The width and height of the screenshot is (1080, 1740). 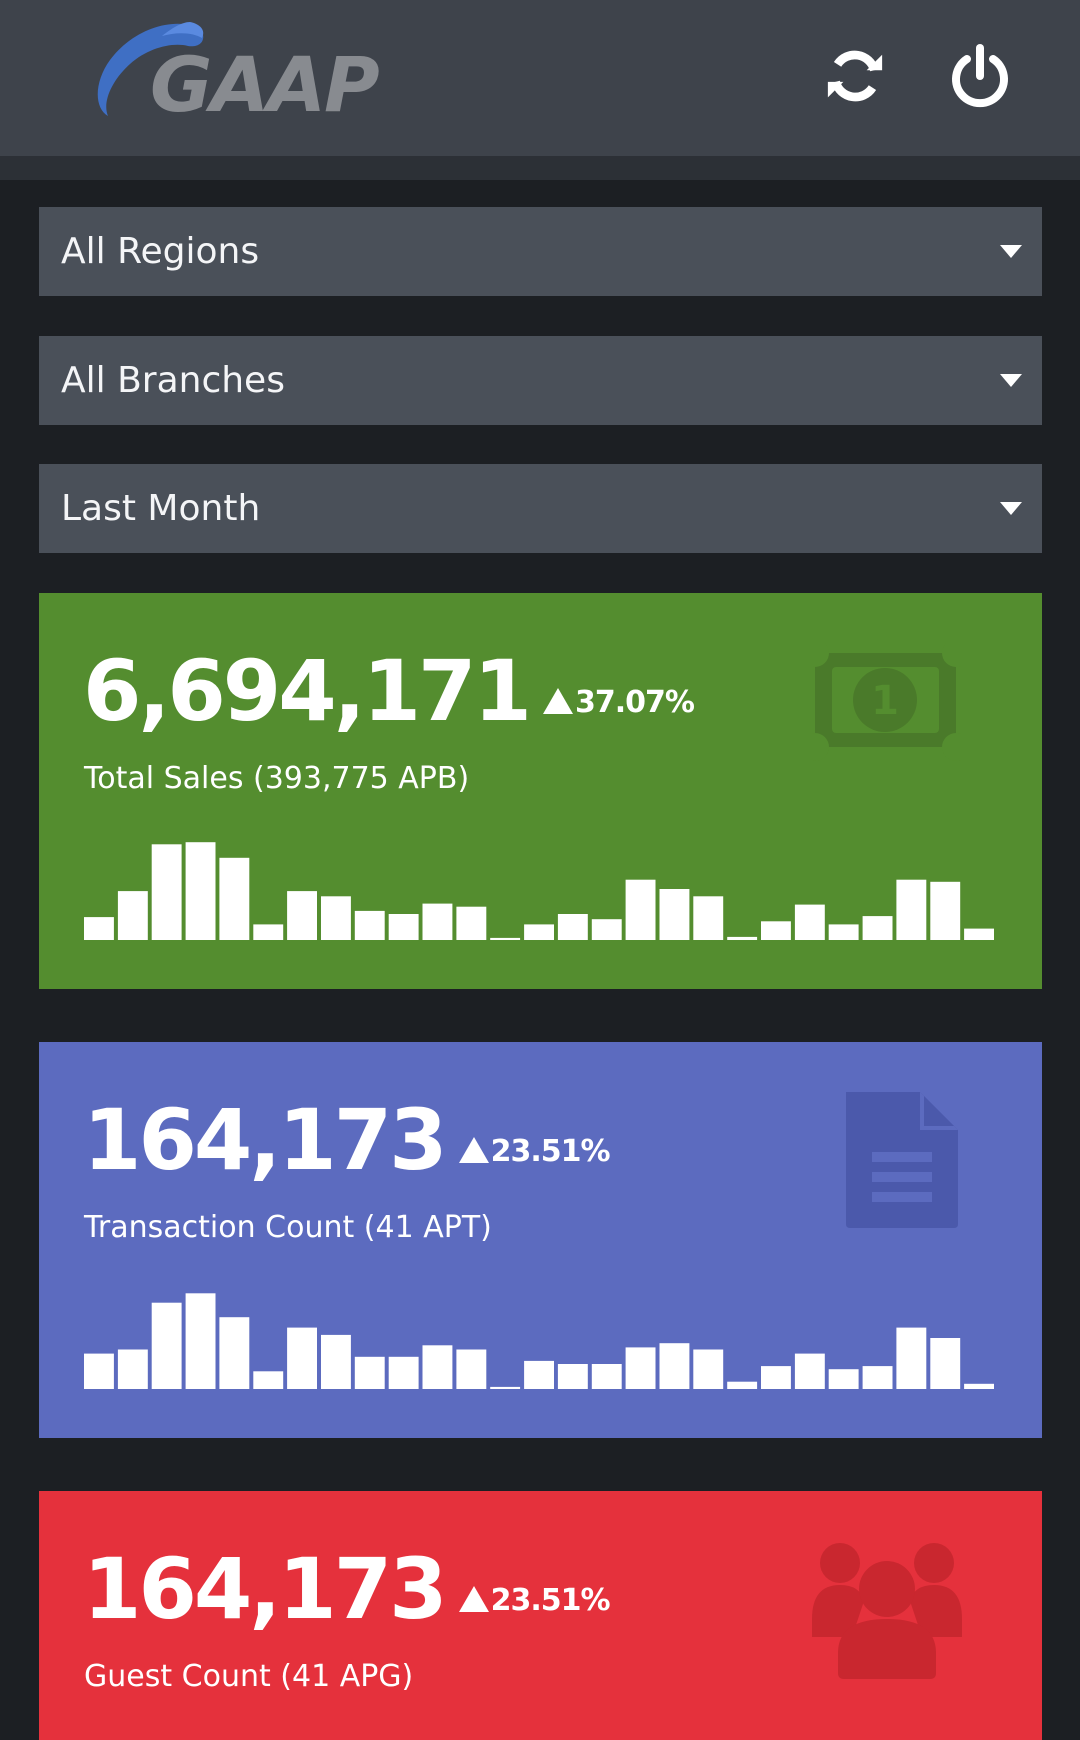 I want to click on power-icon, so click(x=980, y=76).